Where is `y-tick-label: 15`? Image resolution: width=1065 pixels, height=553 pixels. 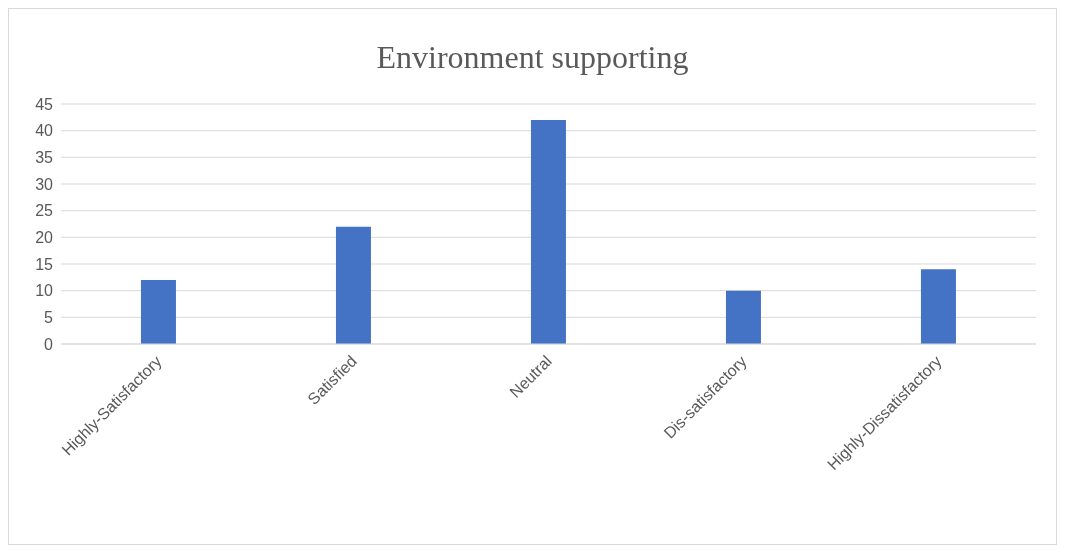 y-tick-label: 15 is located at coordinates (44, 264).